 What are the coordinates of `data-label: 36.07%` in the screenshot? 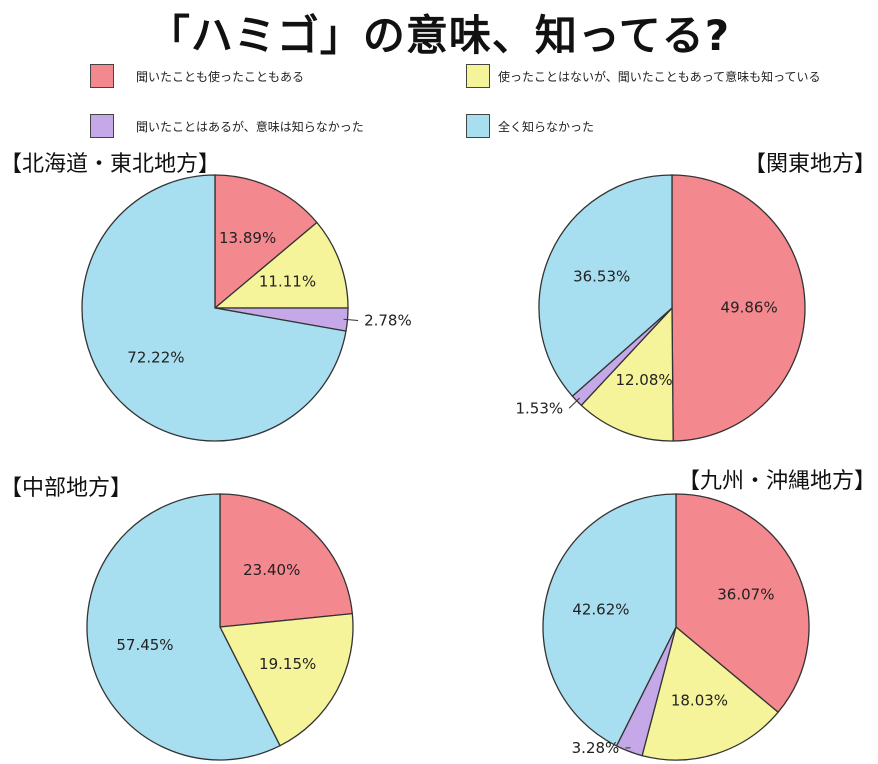 It's located at (745, 594).